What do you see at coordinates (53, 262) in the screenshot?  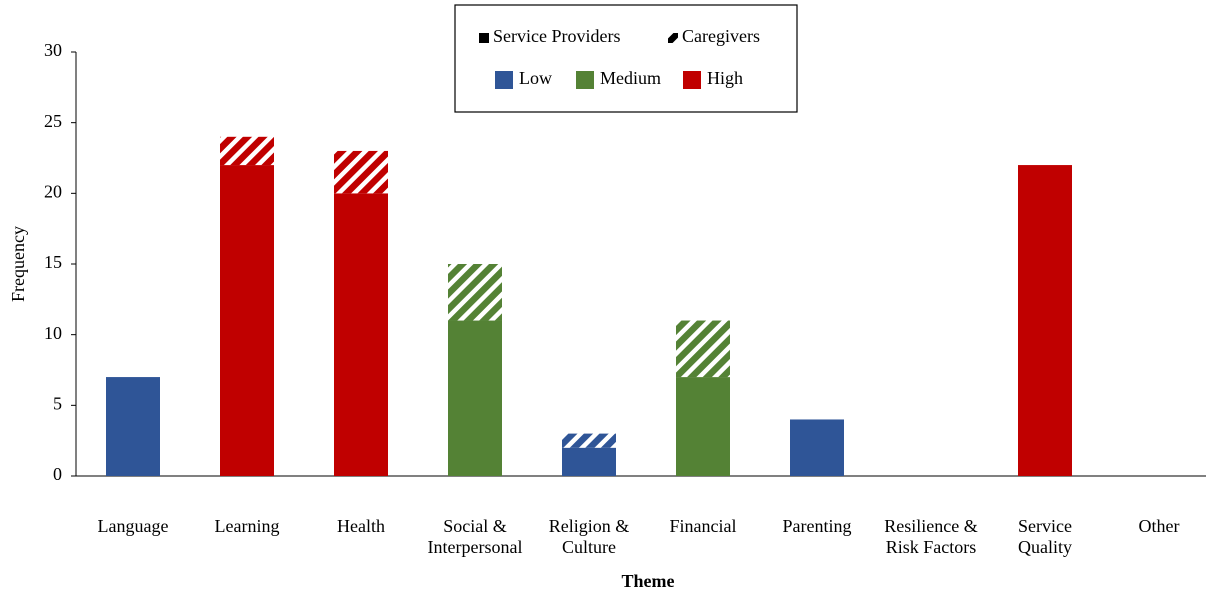 I see `y-tick-label: 15` at bounding box center [53, 262].